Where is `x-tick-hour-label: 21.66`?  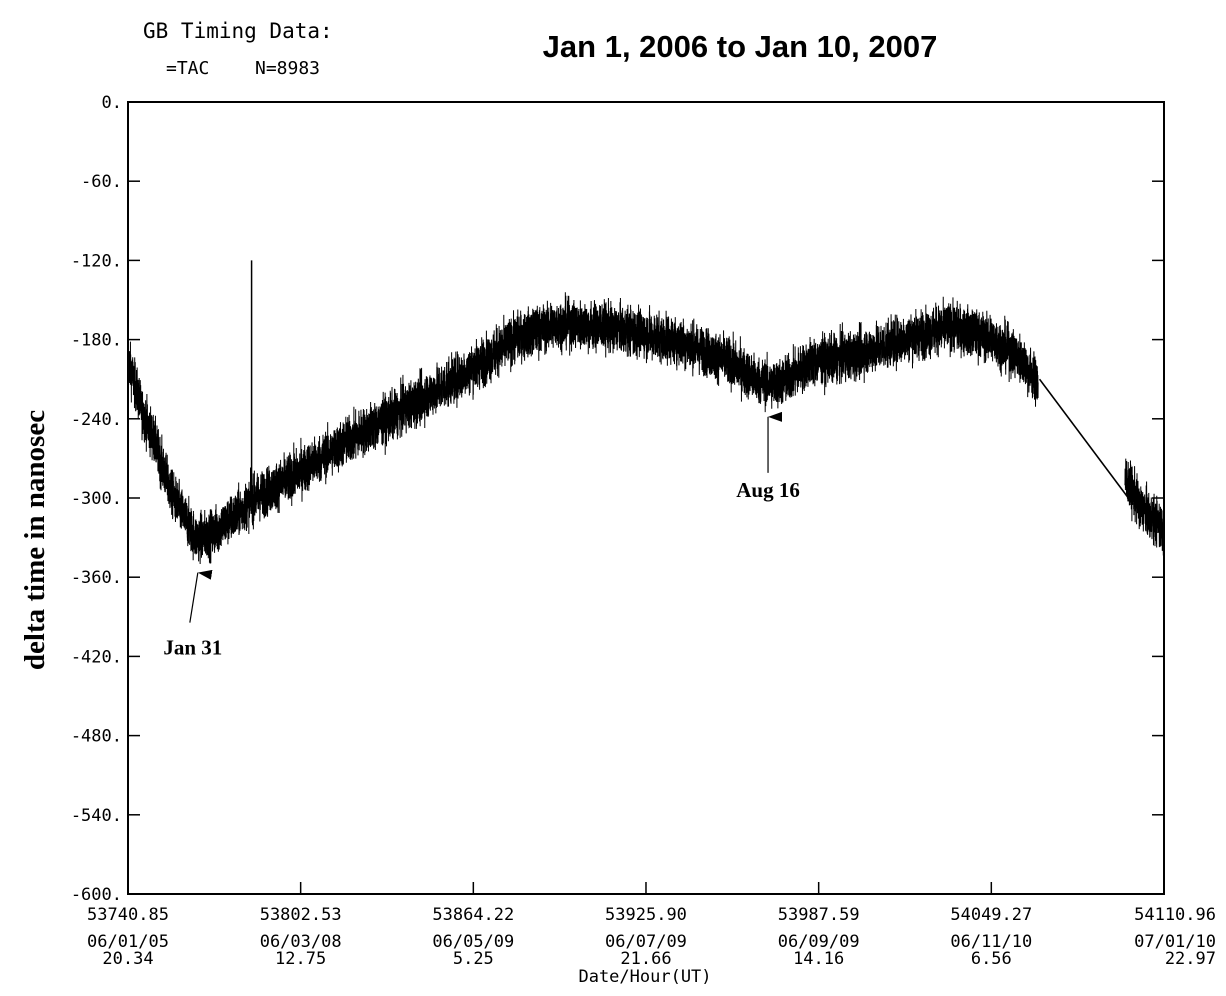
x-tick-hour-label: 21.66 is located at coordinates (645, 959).